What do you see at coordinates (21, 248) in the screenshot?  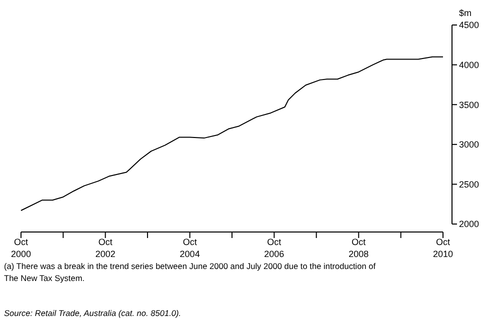 I see `x-tick-label: Oct 2000` at bounding box center [21, 248].